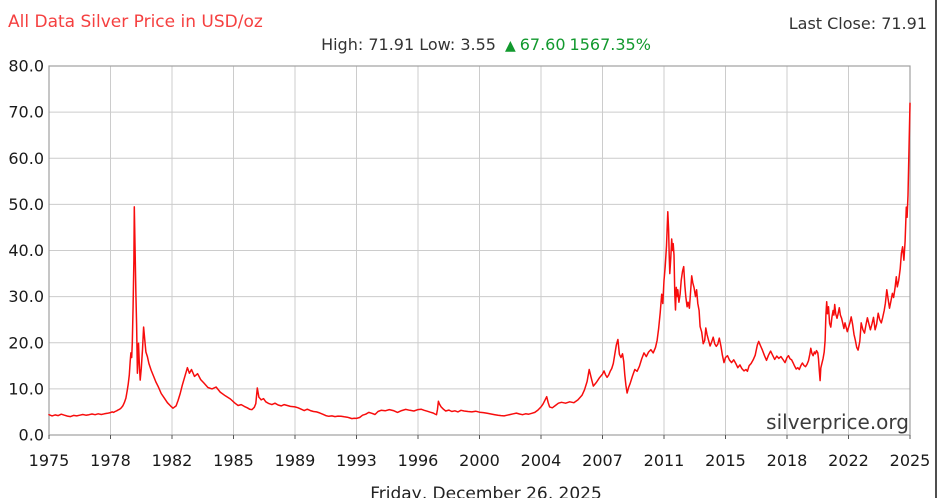 Image resolution: width=940 pixels, height=498 pixels. Describe the element at coordinates (295, 460) in the screenshot. I see `svg-text: 1989` at that location.